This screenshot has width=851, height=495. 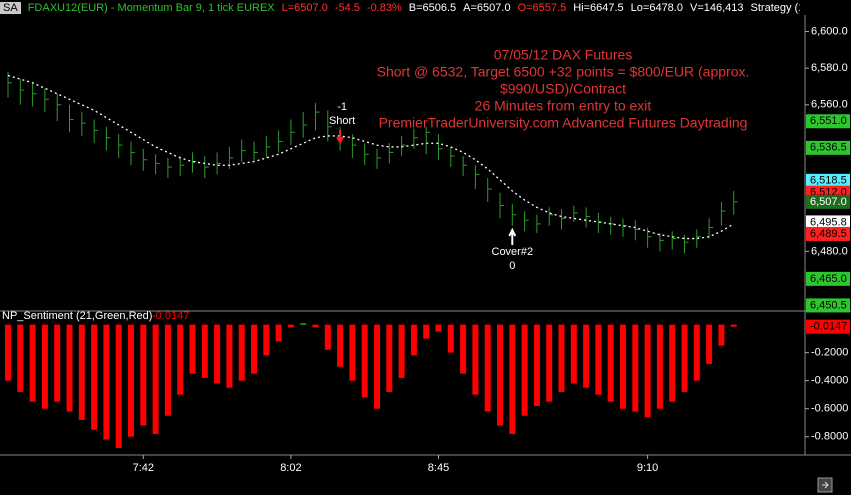 I want to click on price-flag-label: 6,489.5, so click(x=828, y=234).